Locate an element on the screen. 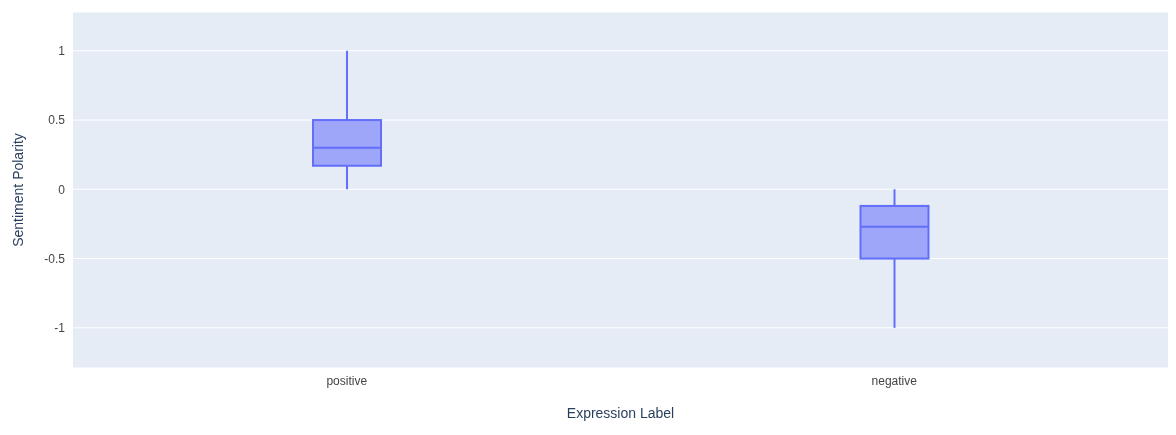 This screenshot has width=1176, height=435. x-tick-label: negative is located at coordinates (894, 380).